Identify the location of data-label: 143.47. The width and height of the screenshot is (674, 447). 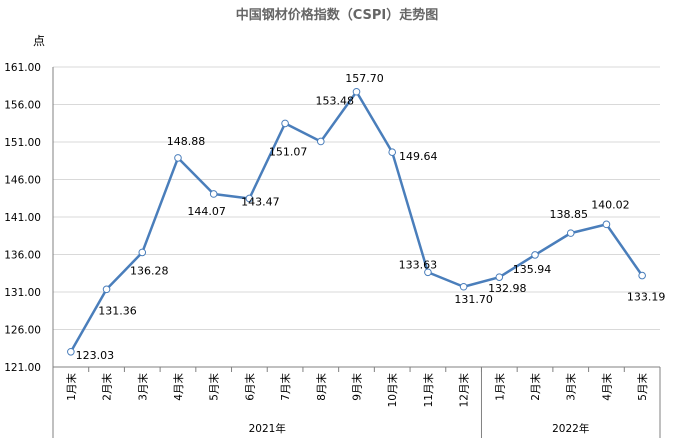
(260, 201).